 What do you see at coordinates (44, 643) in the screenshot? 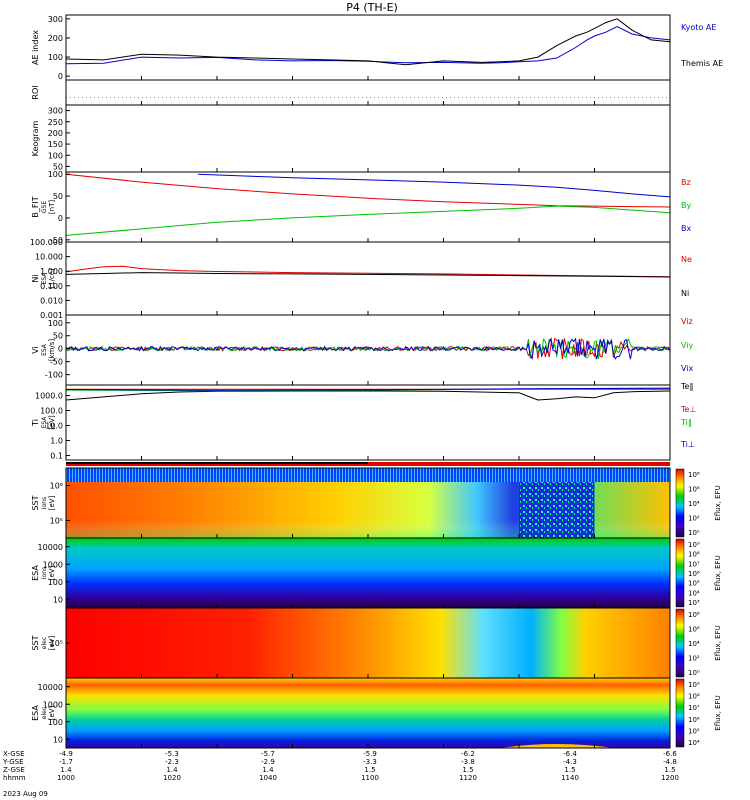
I see `ysublabel-sst_elec: elec` at bounding box center [44, 643].